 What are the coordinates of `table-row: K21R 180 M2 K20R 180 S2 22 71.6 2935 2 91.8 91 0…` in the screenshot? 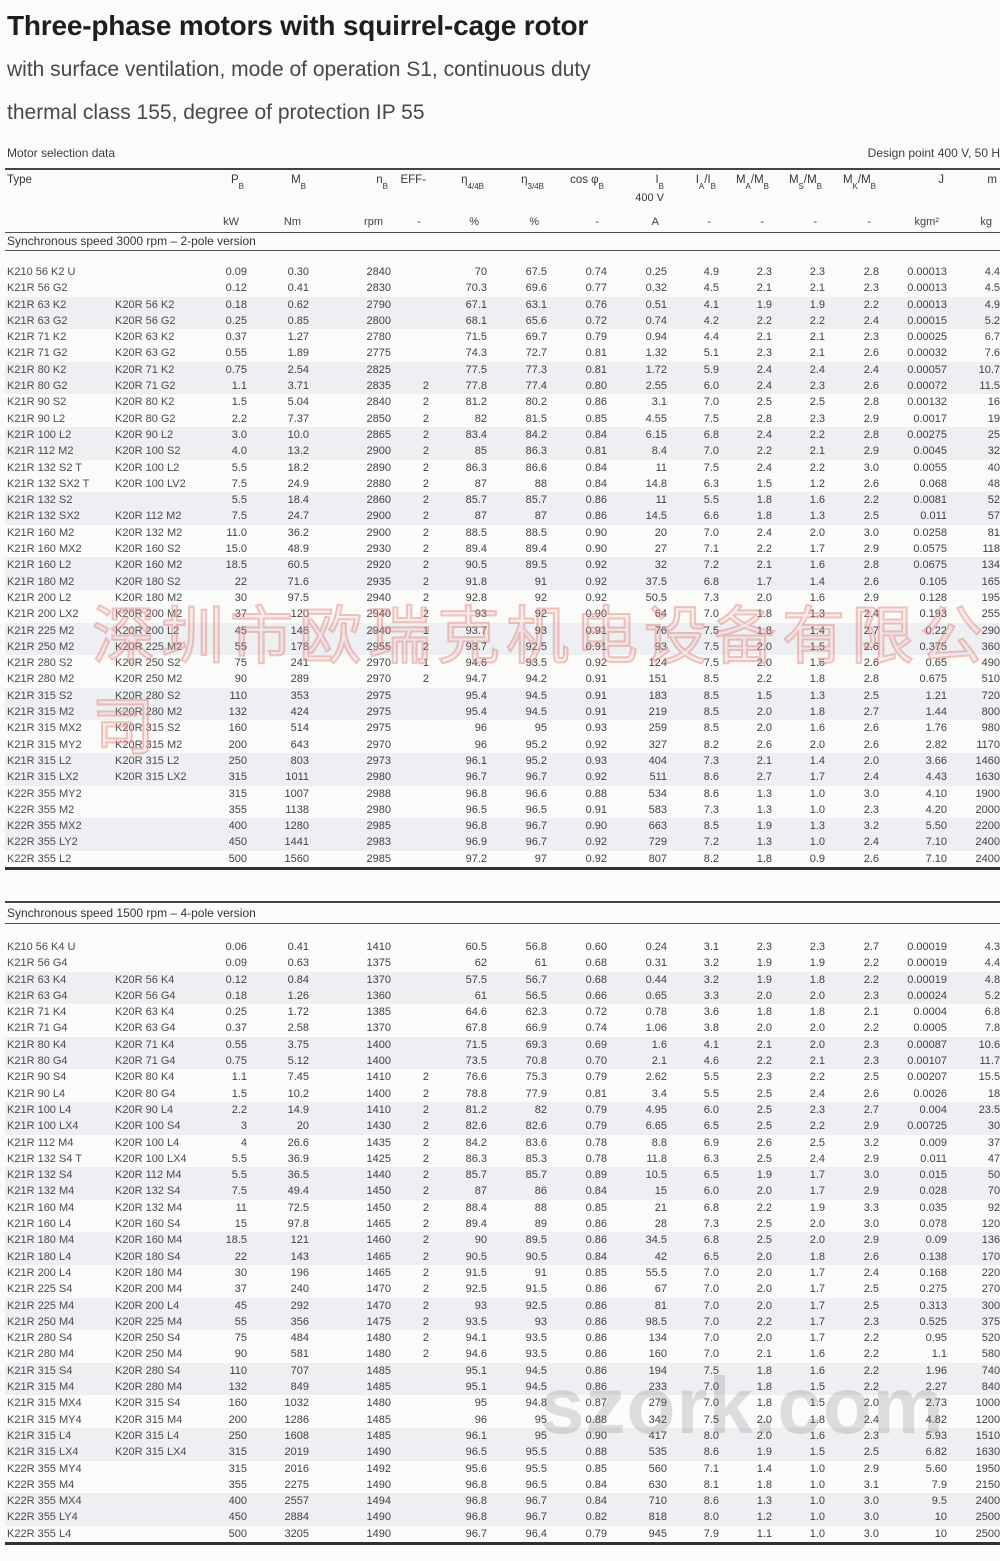 It's located at (502, 581).